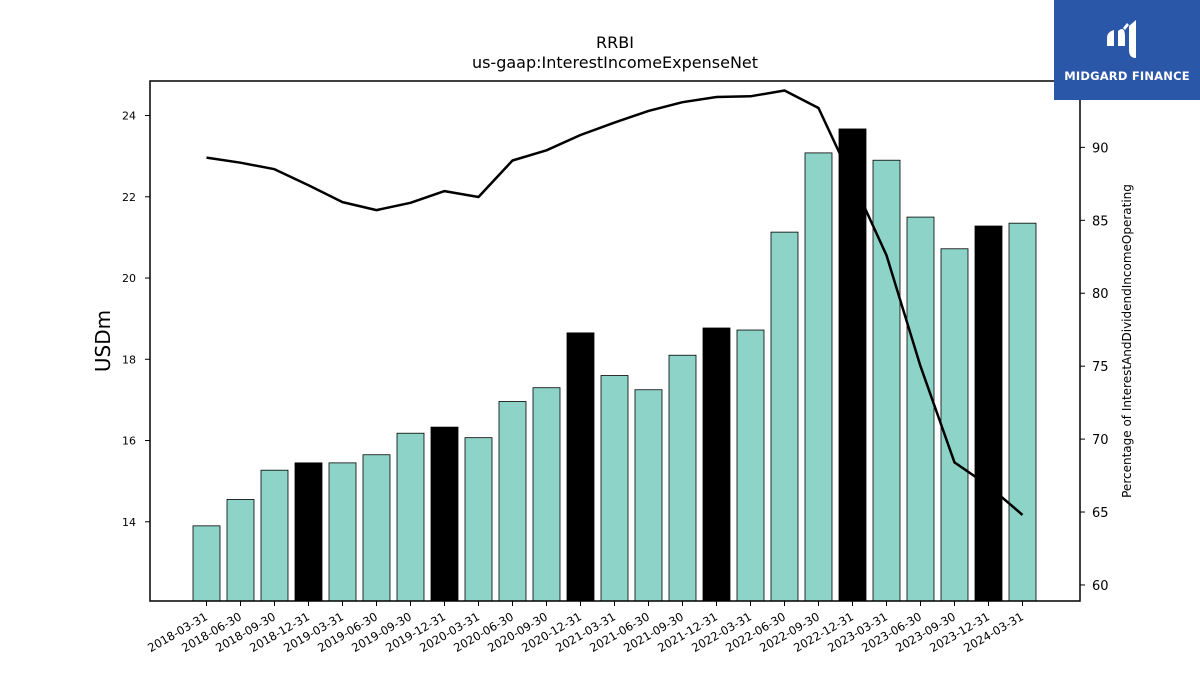 The image size is (1200, 675). I want to click on y2-tick-label: 70, so click(1100, 440).